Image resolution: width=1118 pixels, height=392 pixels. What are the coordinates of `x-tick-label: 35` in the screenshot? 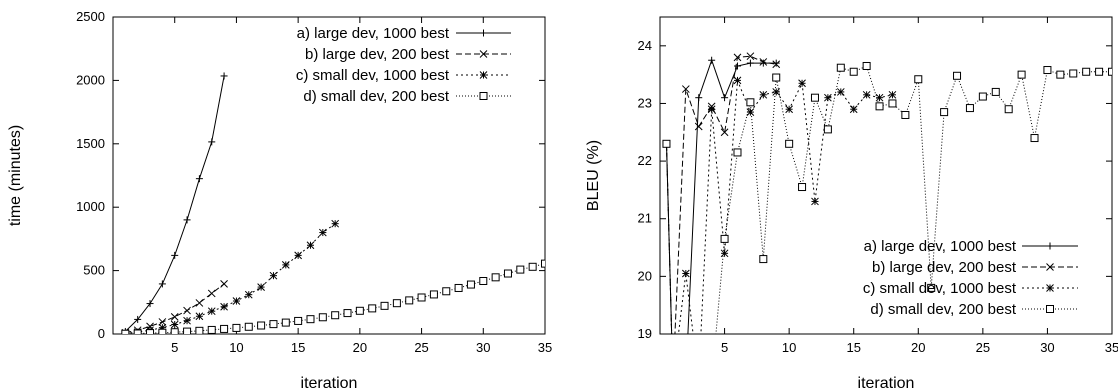 It's located at (545, 347).